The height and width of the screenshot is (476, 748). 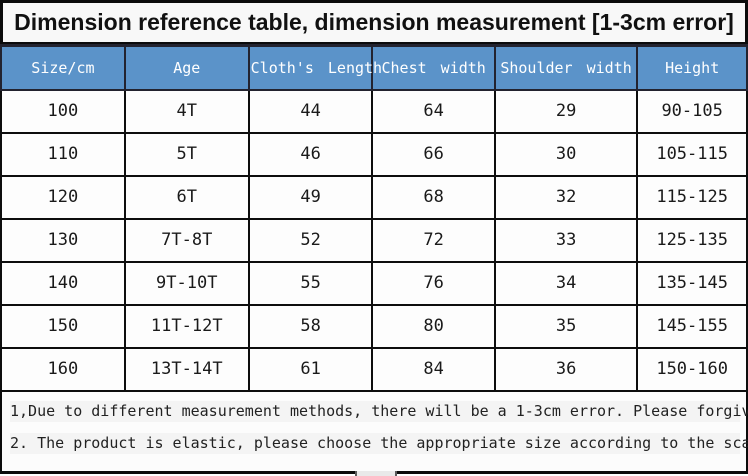 I want to click on column-header-length: Cloth's Length, so click(x=314, y=67).